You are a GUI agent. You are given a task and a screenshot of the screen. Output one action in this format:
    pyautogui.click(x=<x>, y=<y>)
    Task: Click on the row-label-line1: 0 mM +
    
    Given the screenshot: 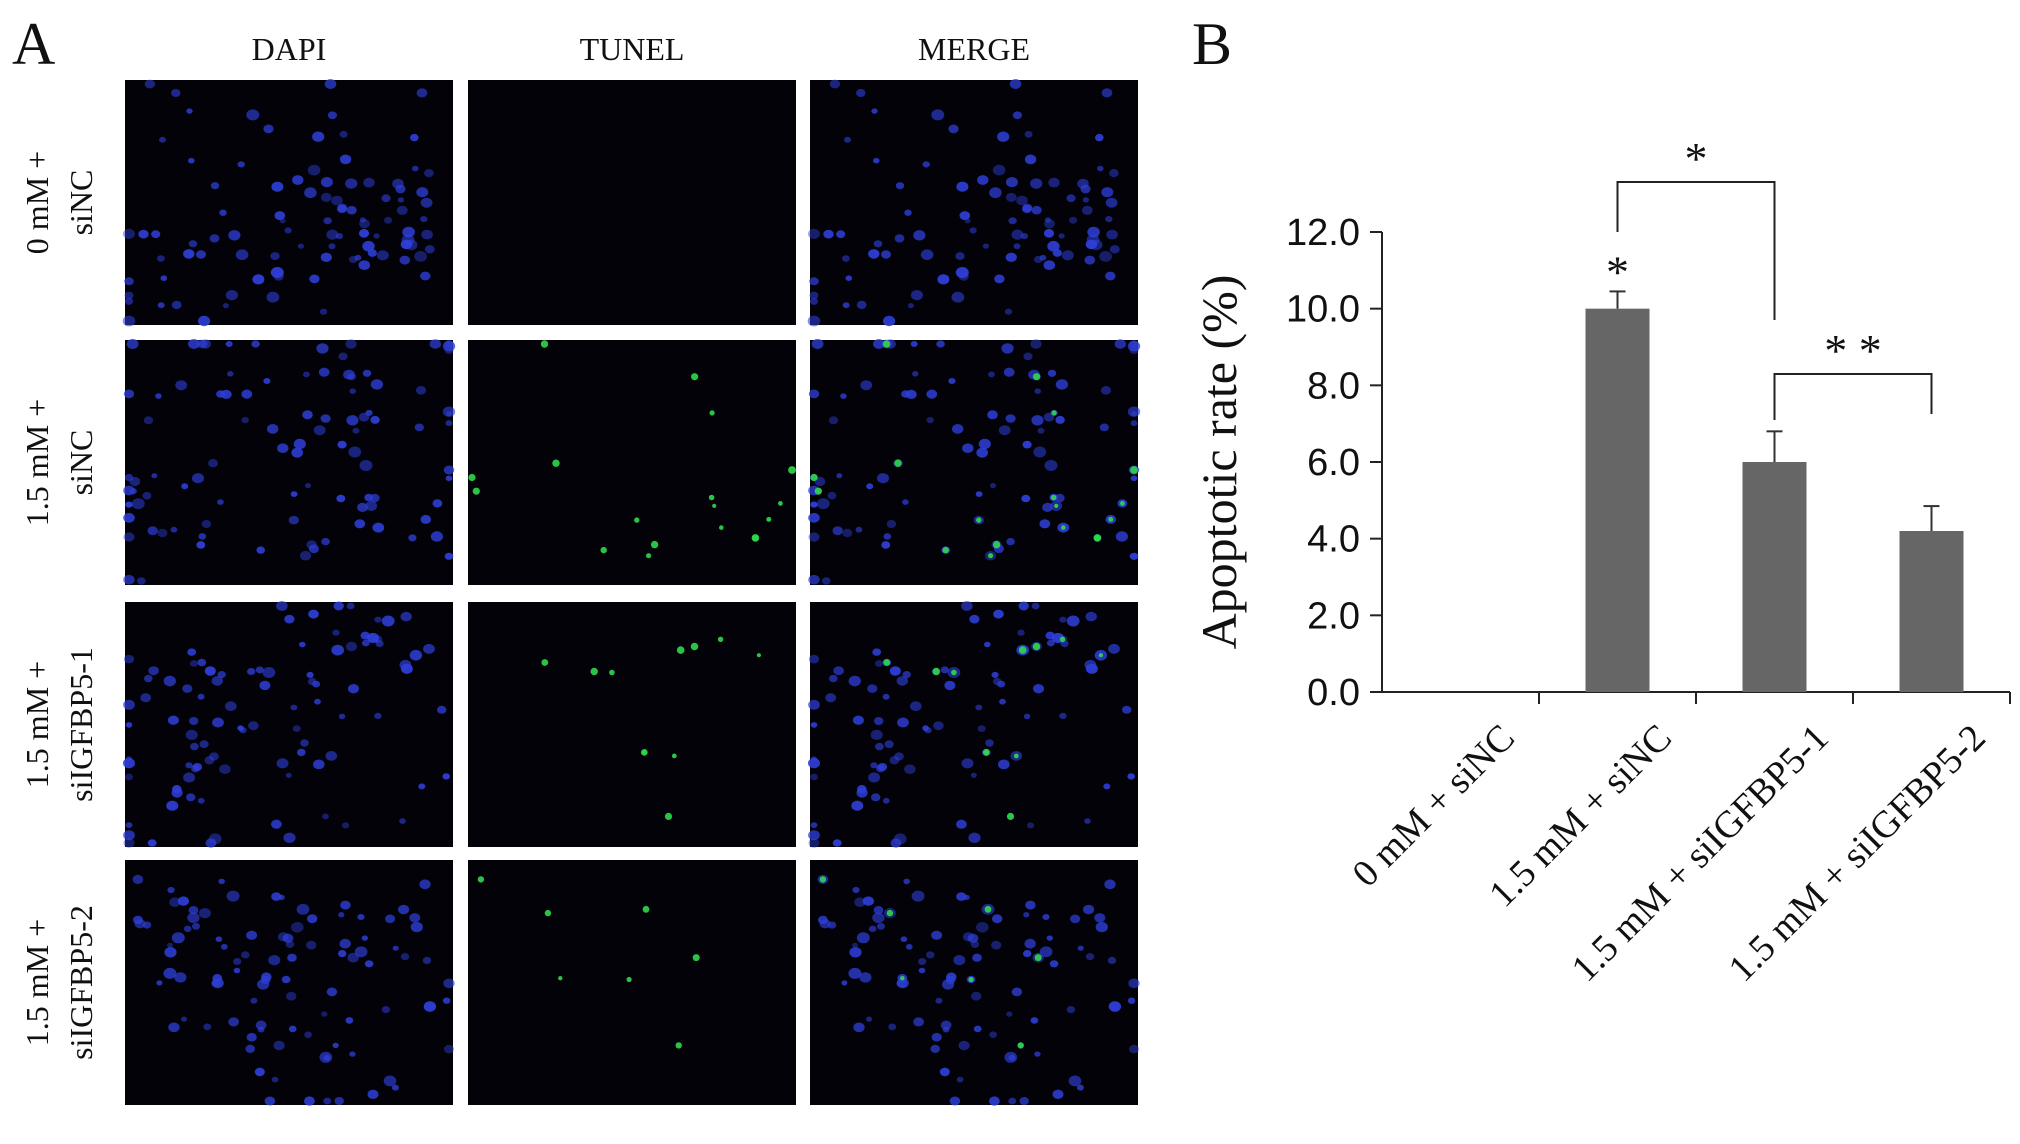 What is the action you would take?
    pyautogui.click(x=37, y=202)
    